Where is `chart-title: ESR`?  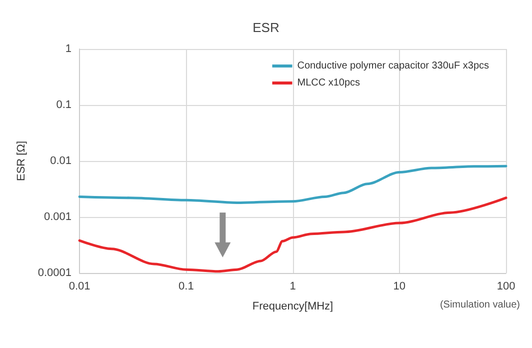 chart-title: ESR is located at coordinates (266, 27).